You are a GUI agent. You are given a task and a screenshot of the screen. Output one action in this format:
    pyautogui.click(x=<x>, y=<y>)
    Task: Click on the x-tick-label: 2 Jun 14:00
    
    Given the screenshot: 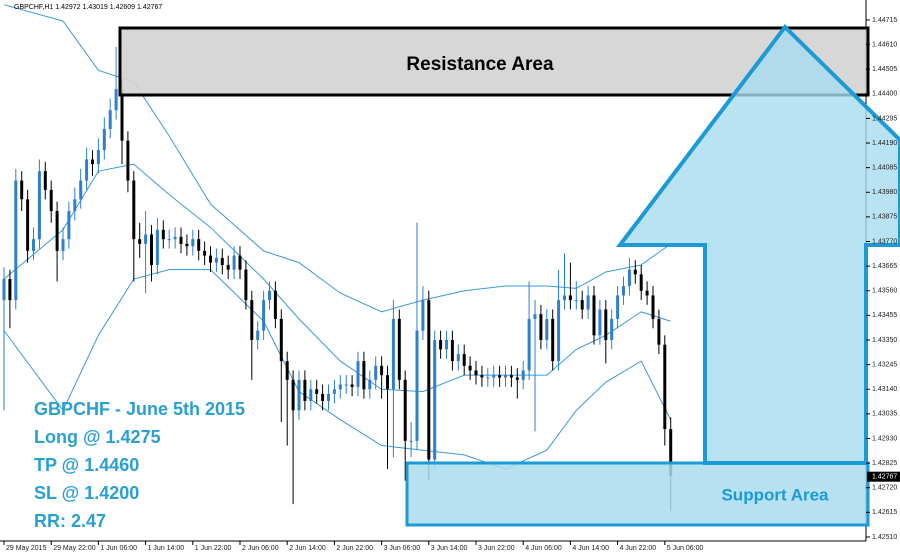 What is the action you would take?
    pyautogui.click(x=307, y=548)
    